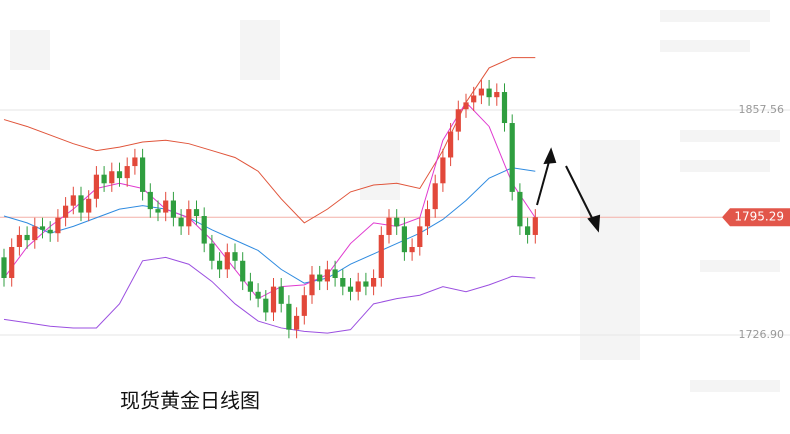 The height and width of the screenshot is (434, 790). What do you see at coordinates (759, 217) in the screenshot?
I see `price-label: 1795.29` at bounding box center [759, 217].